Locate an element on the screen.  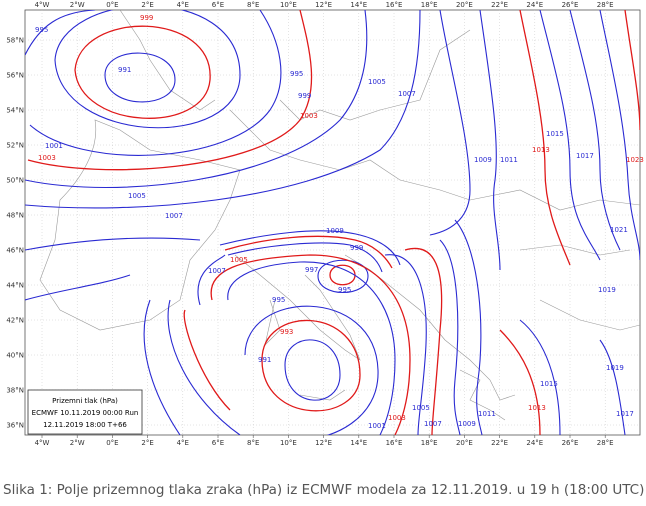
legend-valid: 12.11.2019 18:00 T+66 is located at coordinates (85, 425).